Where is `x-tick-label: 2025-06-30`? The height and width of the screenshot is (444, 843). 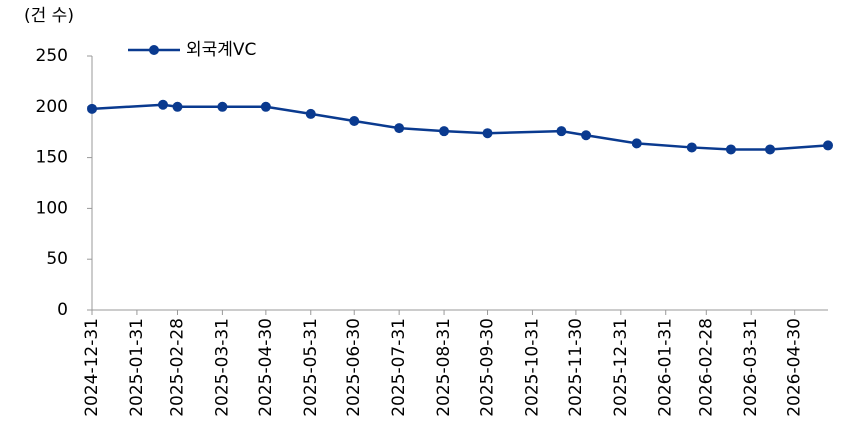 x-tick-label: 2025-06-30 is located at coordinates (354, 367).